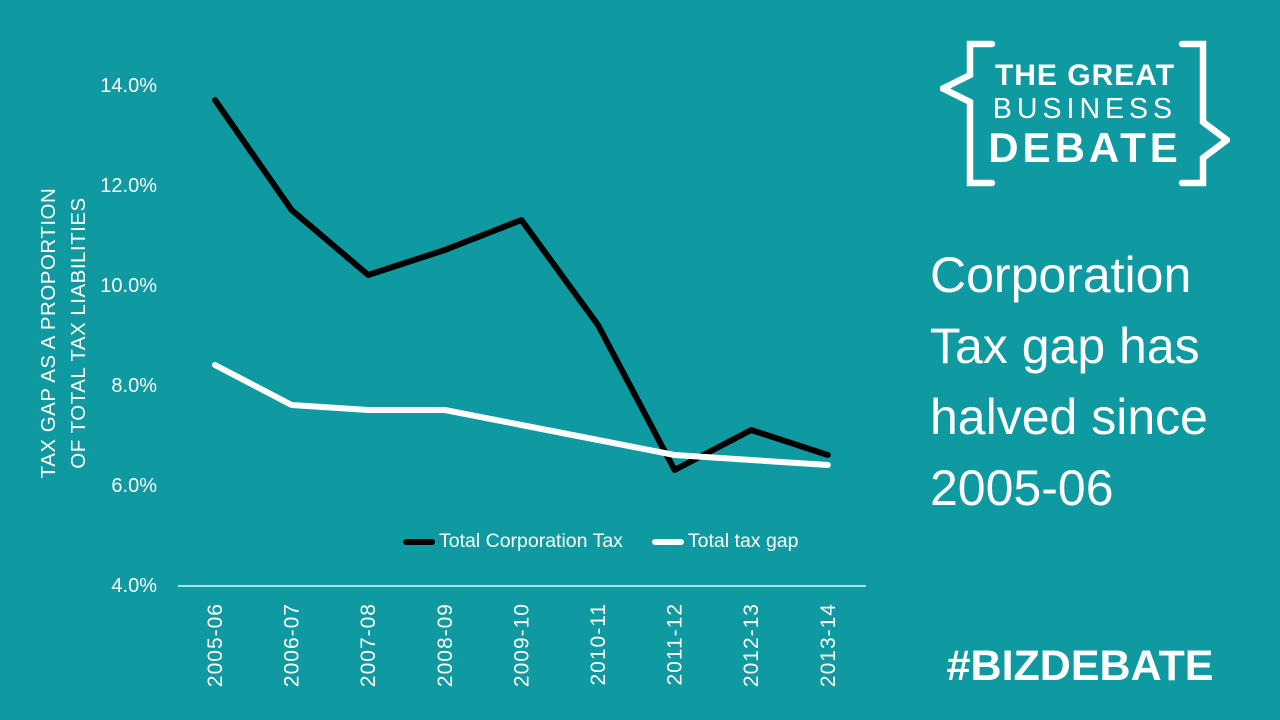 This screenshot has height=720, width=1280. What do you see at coordinates (1022, 488) in the screenshot?
I see `headline-line-4: 2005-06` at bounding box center [1022, 488].